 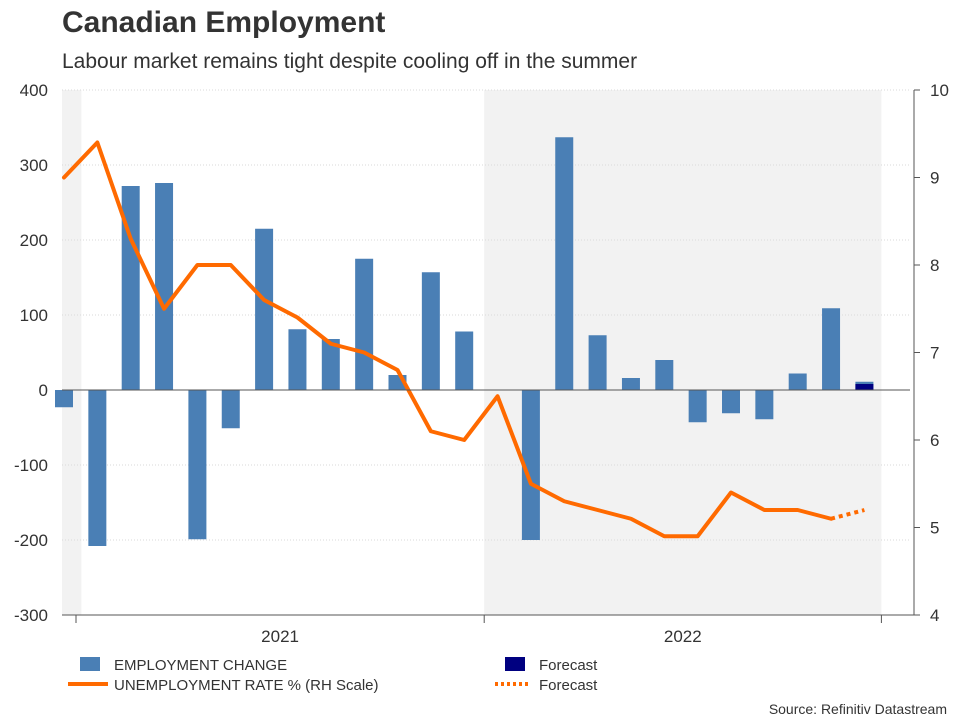 What do you see at coordinates (34, 315) in the screenshot?
I see `left-tick-label: 100` at bounding box center [34, 315].